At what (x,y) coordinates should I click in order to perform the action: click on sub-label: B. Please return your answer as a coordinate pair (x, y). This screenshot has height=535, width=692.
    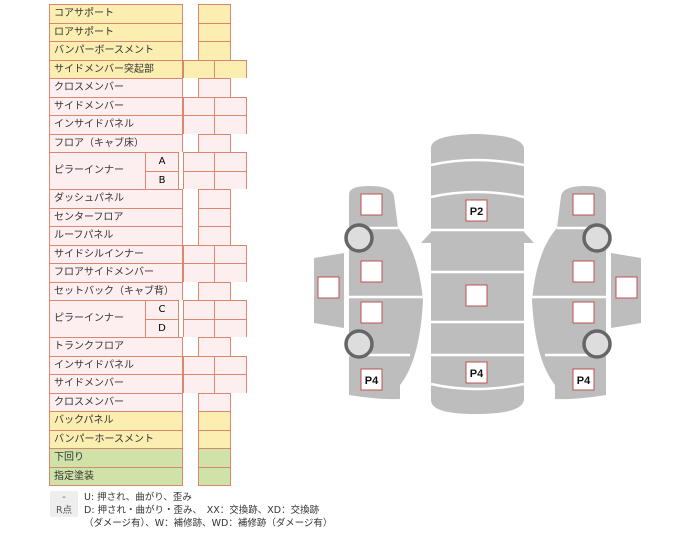
    Looking at the image, I should click on (162, 179).